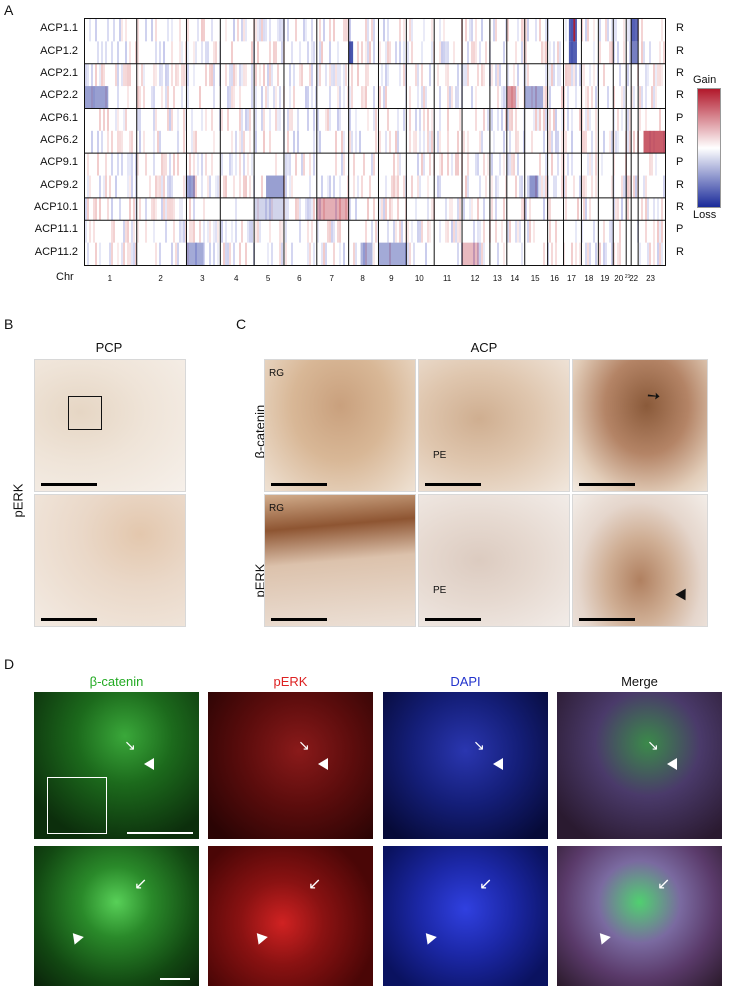  Describe the element at coordinates (651, 278) in the screenshot. I see `chromosome-label: 23` at that location.